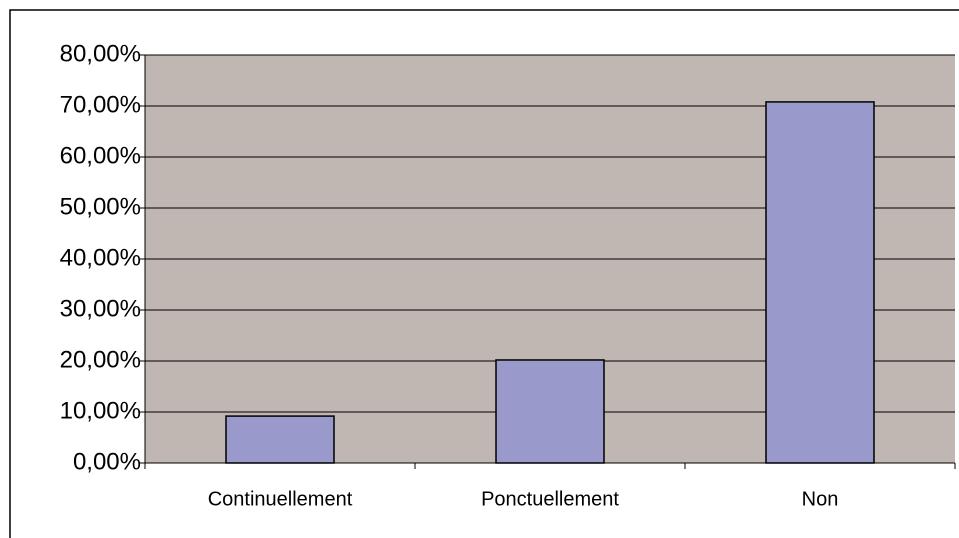 Image resolution: width=959 pixels, height=538 pixels. Describe the element at coordinates (100, 104) in the screenshot. I see `y-tick-label: 70,00%` at that location.